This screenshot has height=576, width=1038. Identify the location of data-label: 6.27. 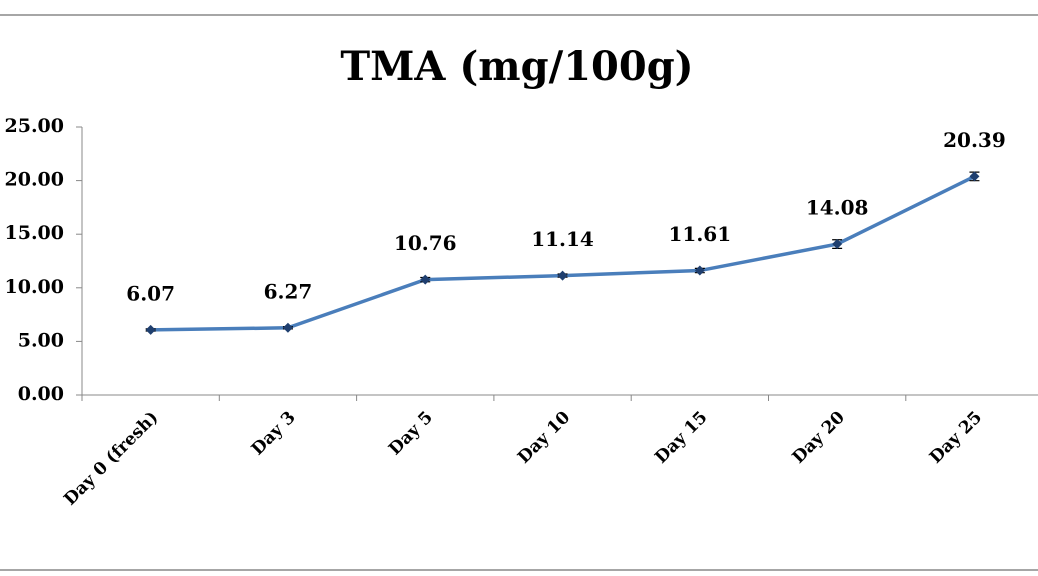
(288, 291).